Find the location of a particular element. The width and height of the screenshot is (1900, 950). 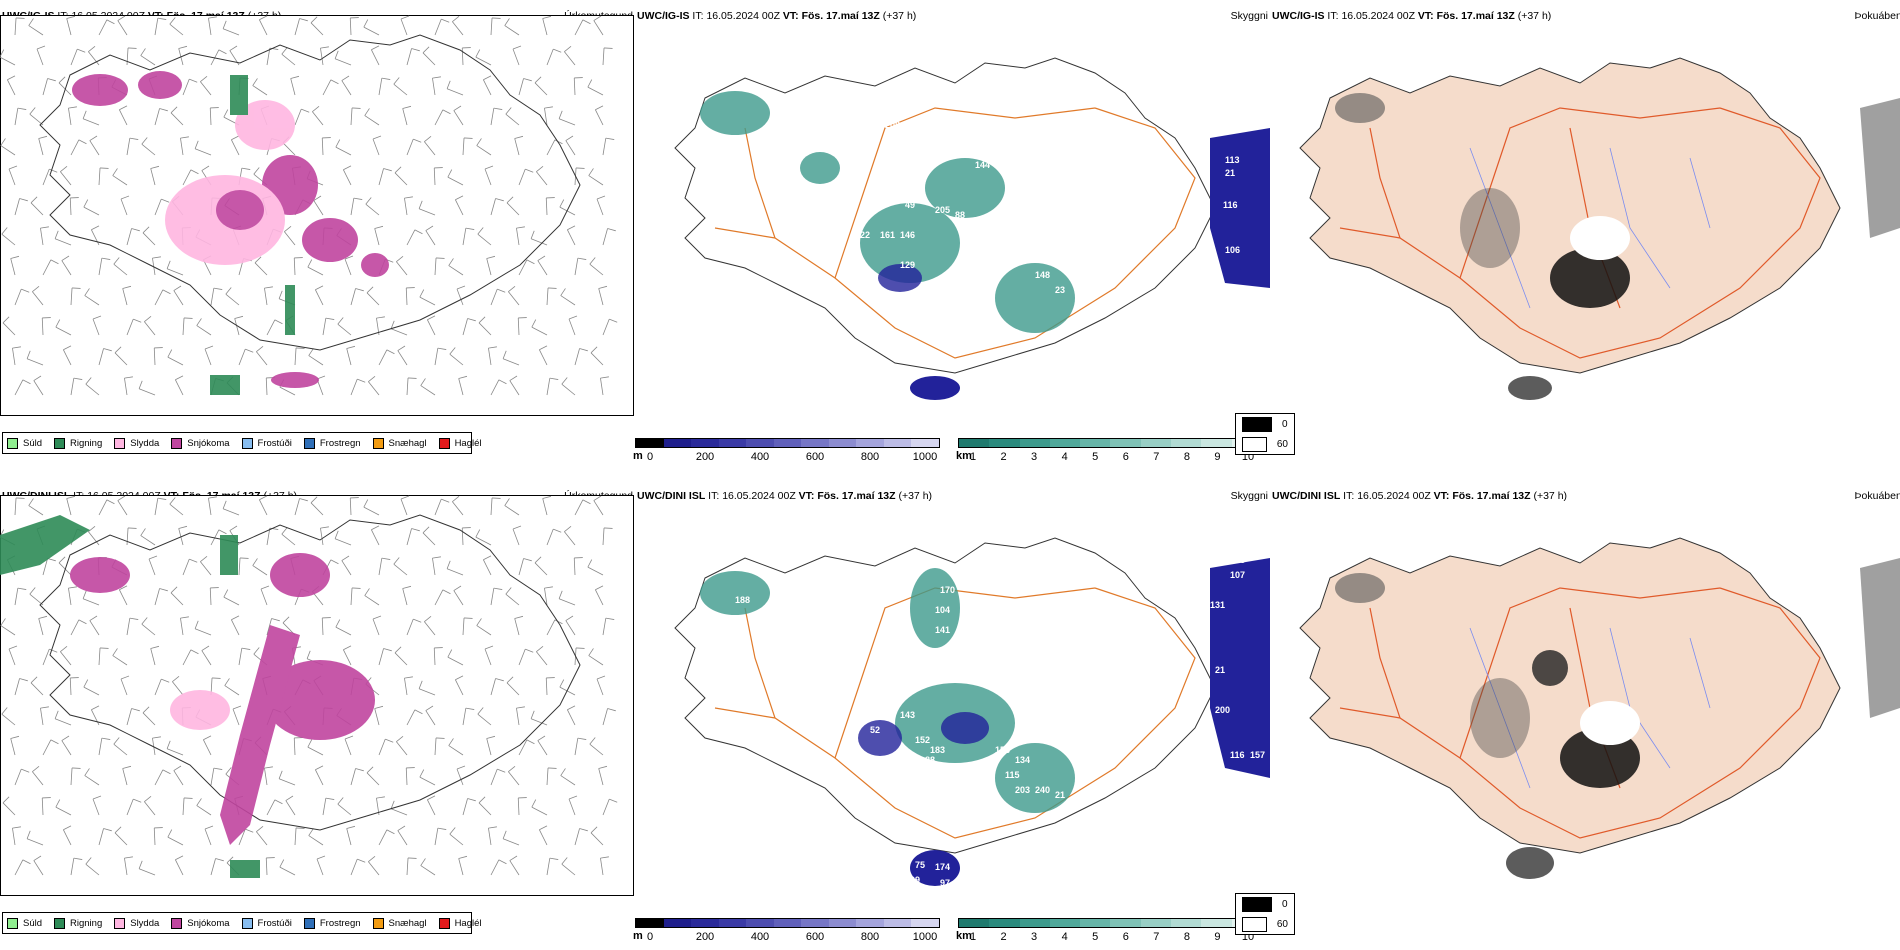

cloud-value-label: 134 is located at coordinates (1022, 760).